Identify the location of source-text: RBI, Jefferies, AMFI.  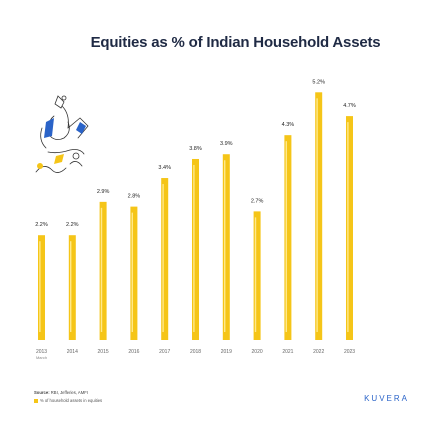
(68, 392).